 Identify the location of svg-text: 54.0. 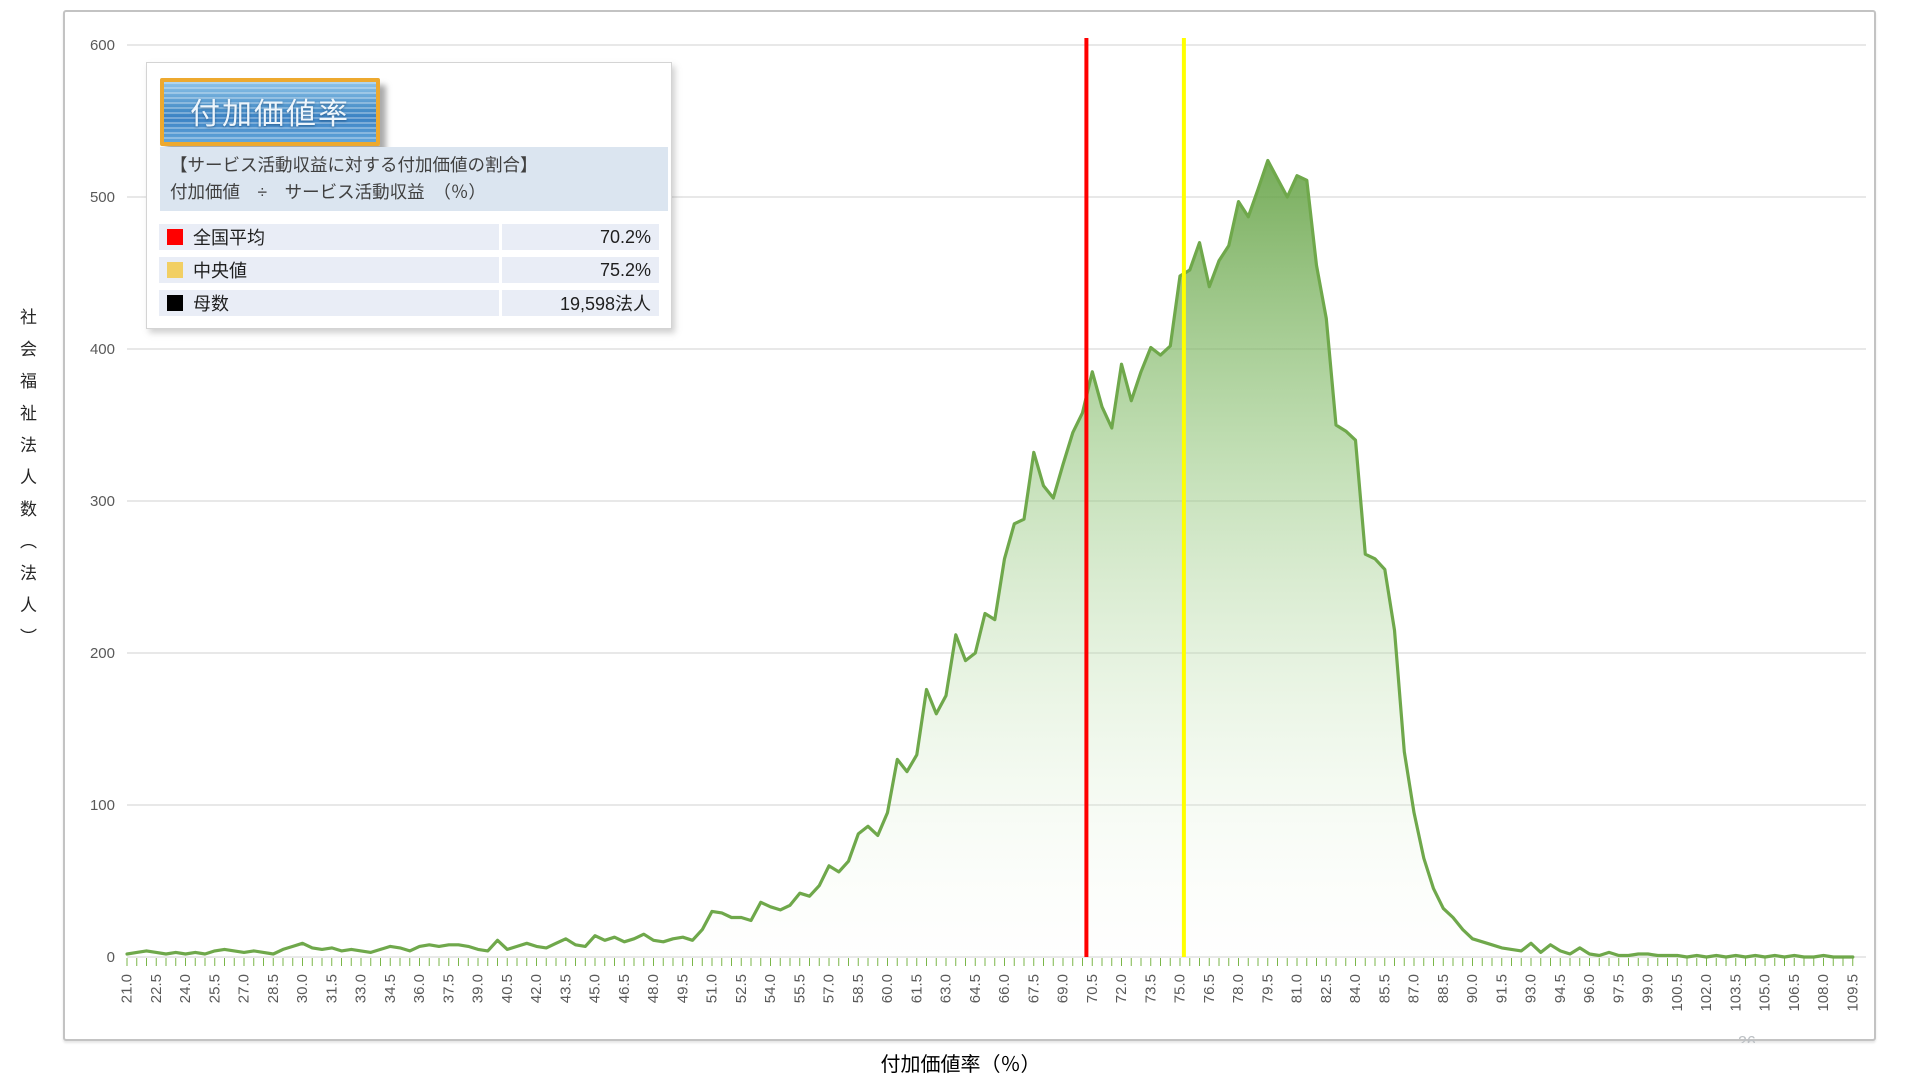
(770, 988).